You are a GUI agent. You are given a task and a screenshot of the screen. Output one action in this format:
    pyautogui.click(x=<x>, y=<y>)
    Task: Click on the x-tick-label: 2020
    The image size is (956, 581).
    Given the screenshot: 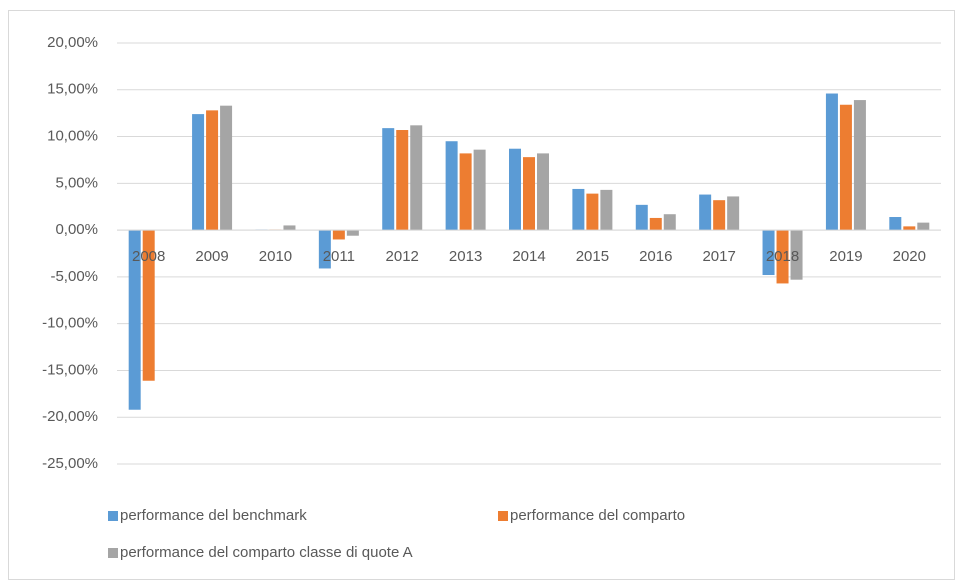 What is the action you would take?
    pyautogui.click(x=909, y=256)
    